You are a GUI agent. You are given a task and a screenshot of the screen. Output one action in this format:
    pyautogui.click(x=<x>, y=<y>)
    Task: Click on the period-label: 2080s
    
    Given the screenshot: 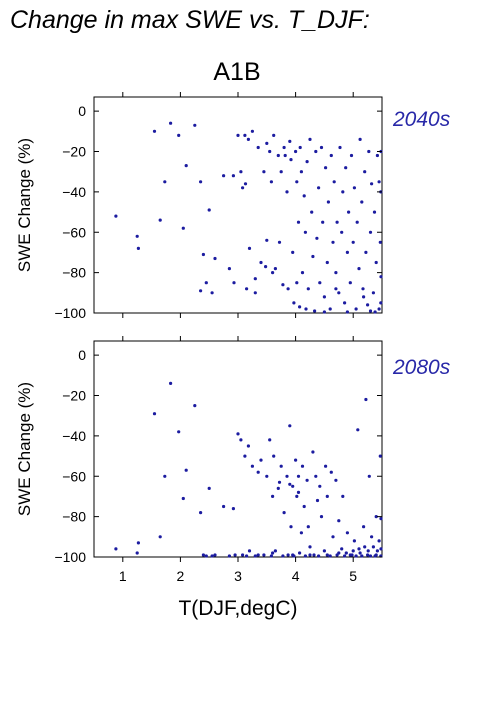 What is the action you would take?
    pyautogui.click(x=421, y=367)
    